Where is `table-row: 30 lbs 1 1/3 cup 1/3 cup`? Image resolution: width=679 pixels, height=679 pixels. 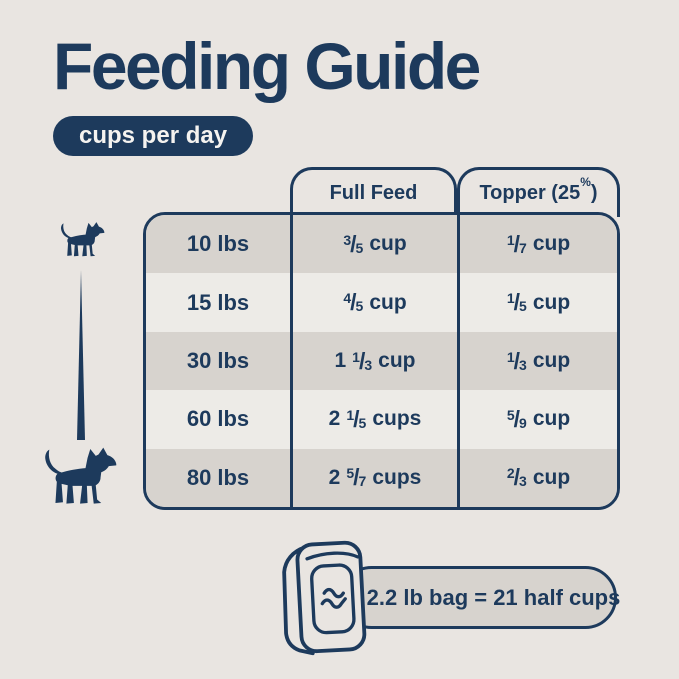 table-row: 30 lbs 1 1/3 cup 1/3 cup is located at coordinates (381, 361).